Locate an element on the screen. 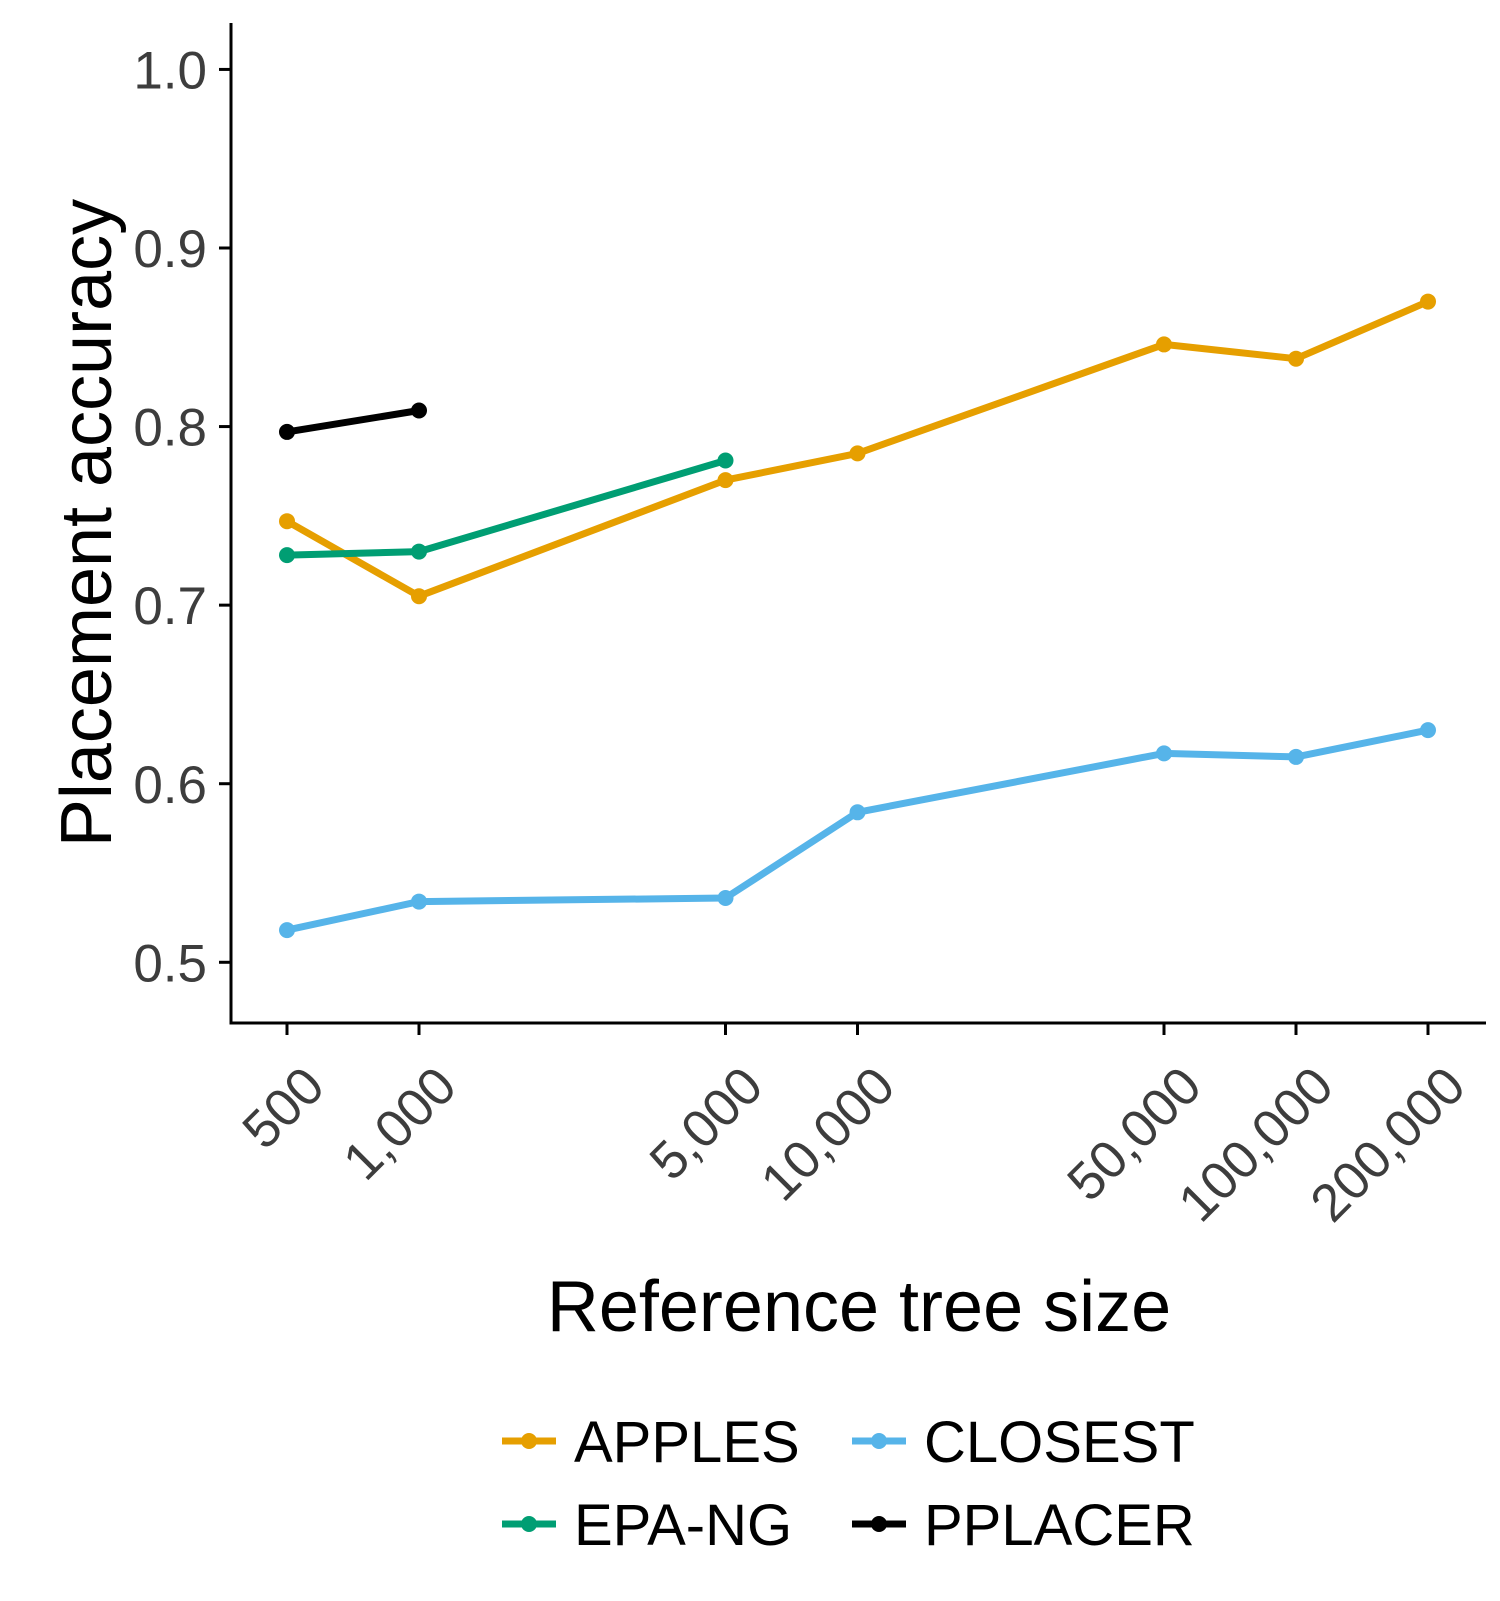 This screenshot has height=1601, width=1500. legend-item: PPLACER is located at coordinates (1023, 1525).